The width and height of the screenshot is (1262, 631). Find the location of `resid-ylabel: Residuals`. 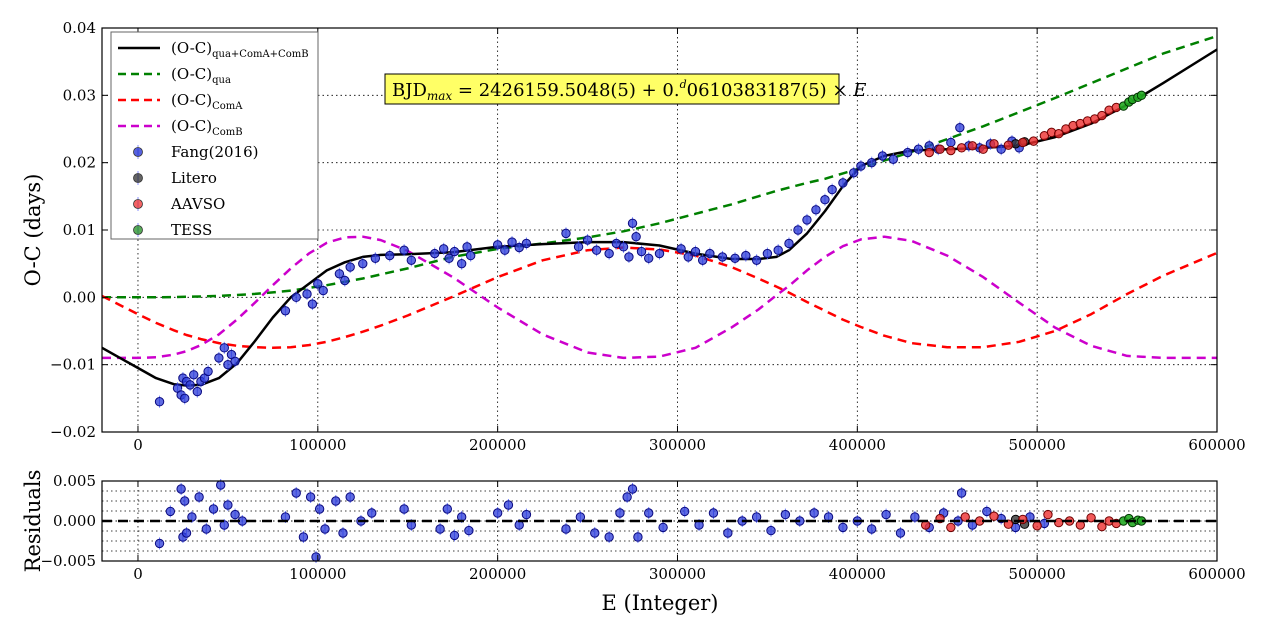

resid-ylabel: Residuals is located at coordinates (33, 521).